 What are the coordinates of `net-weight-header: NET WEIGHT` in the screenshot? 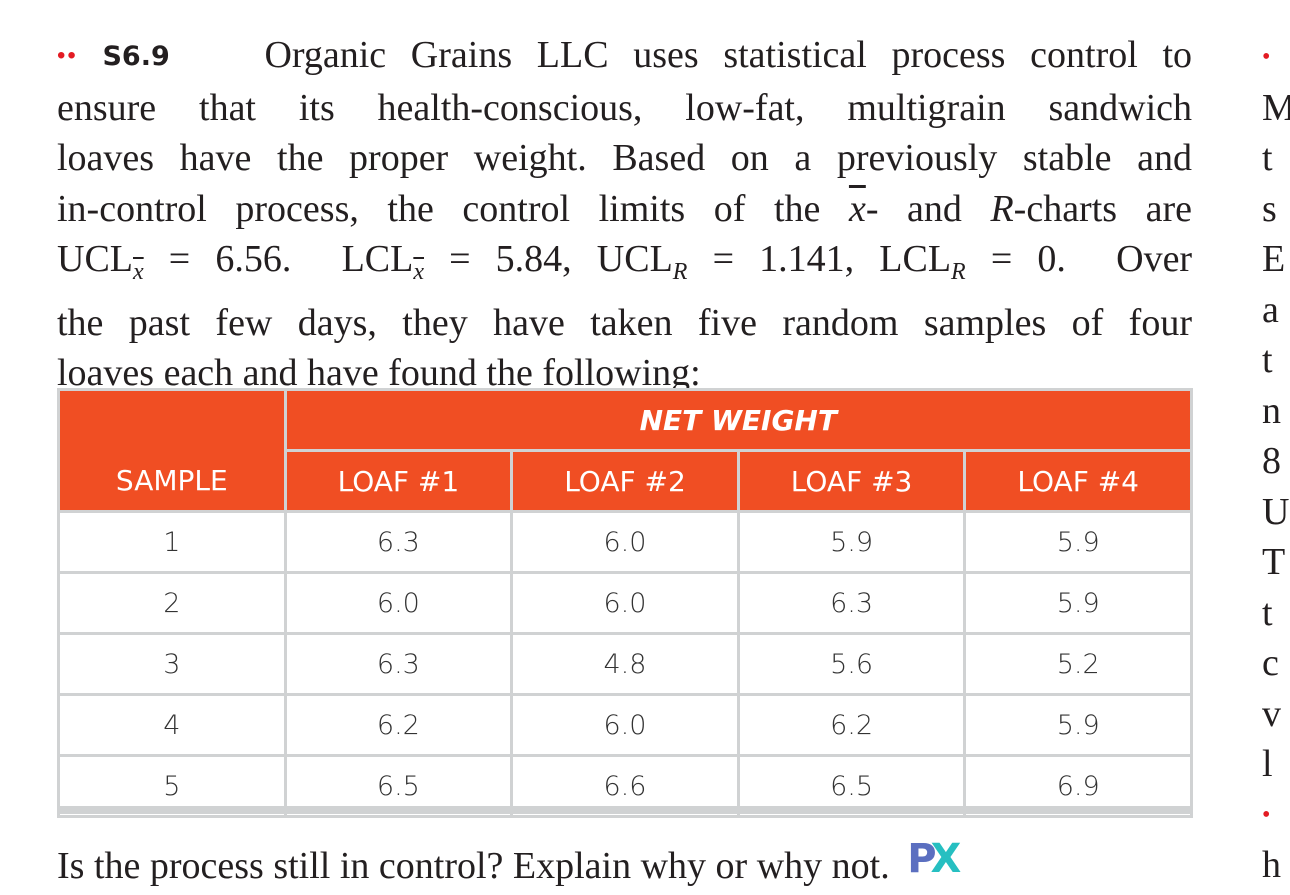 It's located at (738, 420).